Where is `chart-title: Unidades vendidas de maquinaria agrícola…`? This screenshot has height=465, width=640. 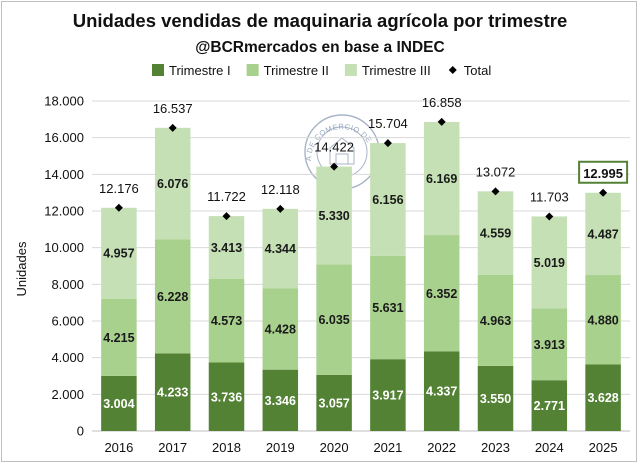
chart-title: Unidades vendidas de maquinaria agrícola… is located at coordinates (320, 20).